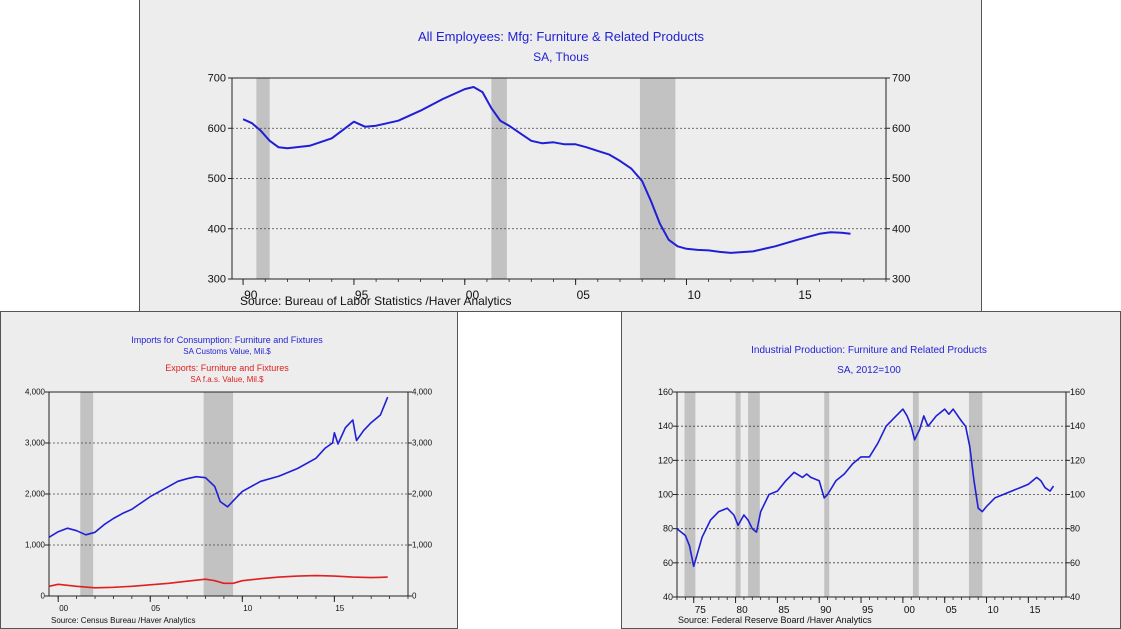 Image resolution: width=1121 pixels, height=629 pixels. What do you see at coordinates (35, 494) in the screenshot?
I see `y-tick-label-left-2: 2,000` at bounding box center [35, 494].